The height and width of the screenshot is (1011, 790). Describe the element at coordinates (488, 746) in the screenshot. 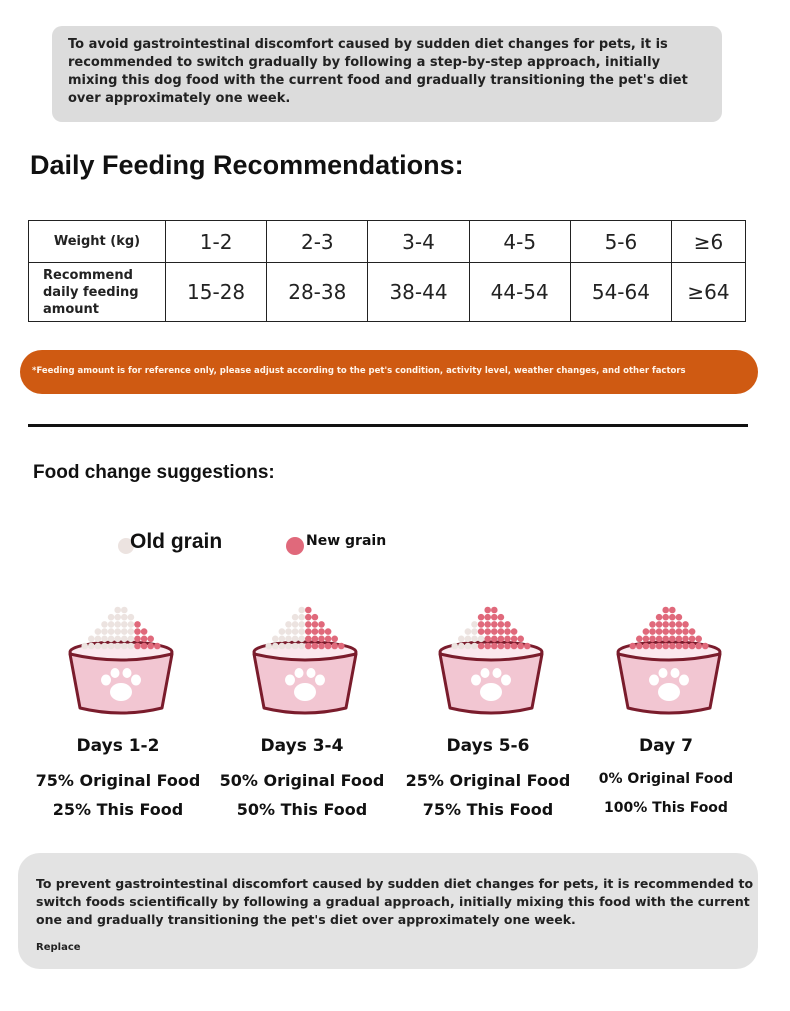

I see `stage-day-label: Days 5-6` at that location.